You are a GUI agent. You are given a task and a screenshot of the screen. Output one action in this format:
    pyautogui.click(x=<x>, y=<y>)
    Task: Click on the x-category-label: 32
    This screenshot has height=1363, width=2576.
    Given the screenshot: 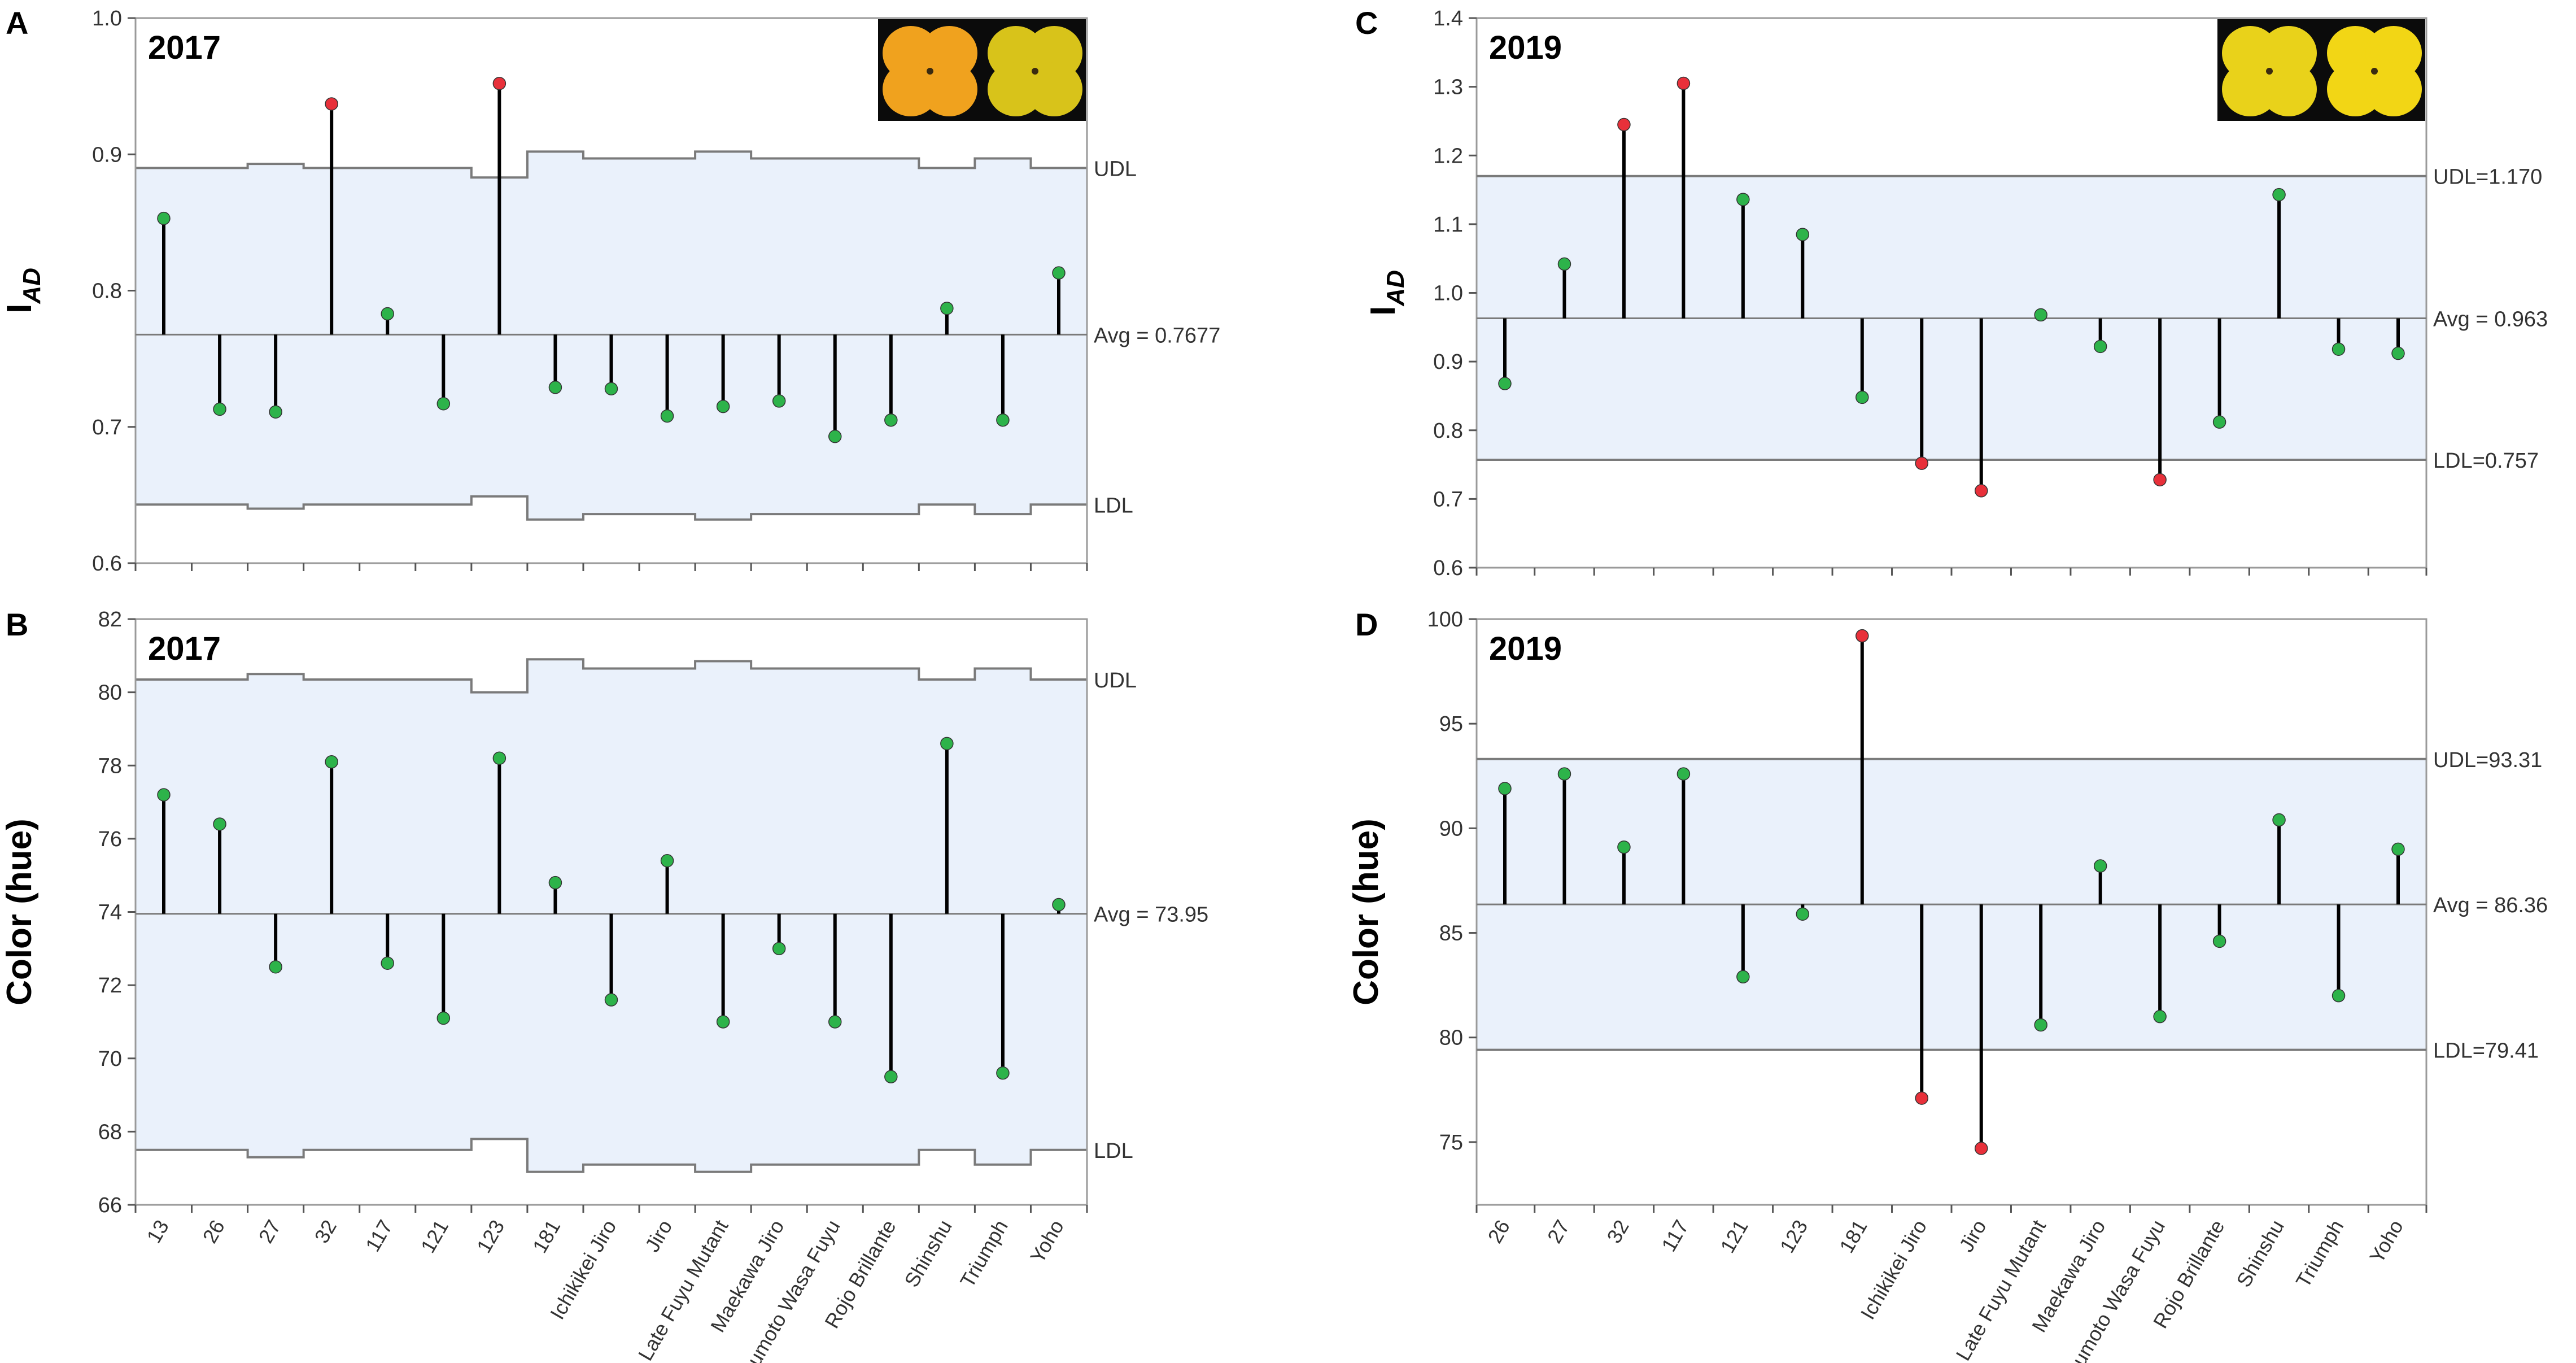 What is the action you would take?
    pyautogui.click(x=1618, y=1231)
    